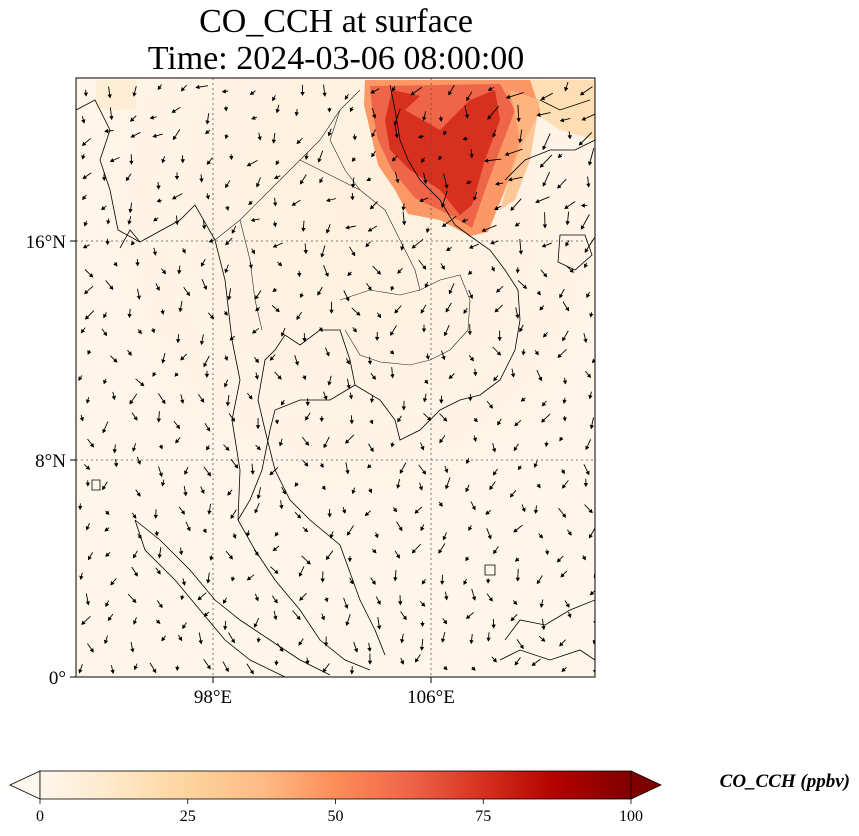  I want to click on lat-tick-label-16n: 16°N, so click(46, 242).